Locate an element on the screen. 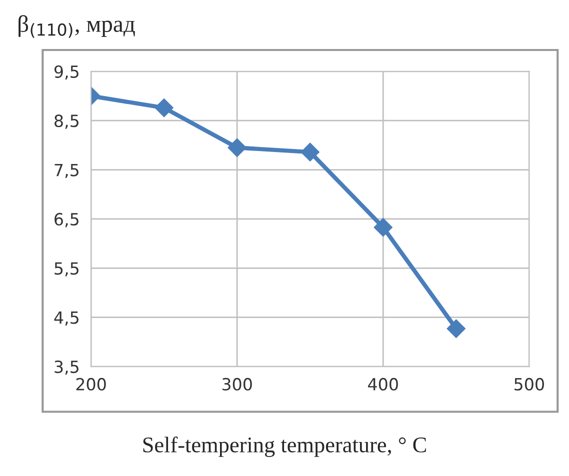 This screenshot has width=569, height=476. y-tick-label: 6,5 is located at coordinates (66, 220).